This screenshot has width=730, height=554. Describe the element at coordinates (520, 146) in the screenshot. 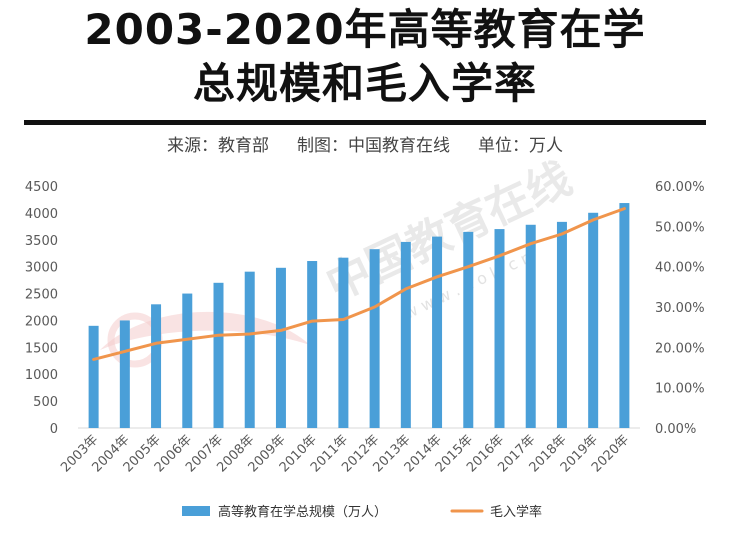

I see `unit-text: 单位：万人` at that location.